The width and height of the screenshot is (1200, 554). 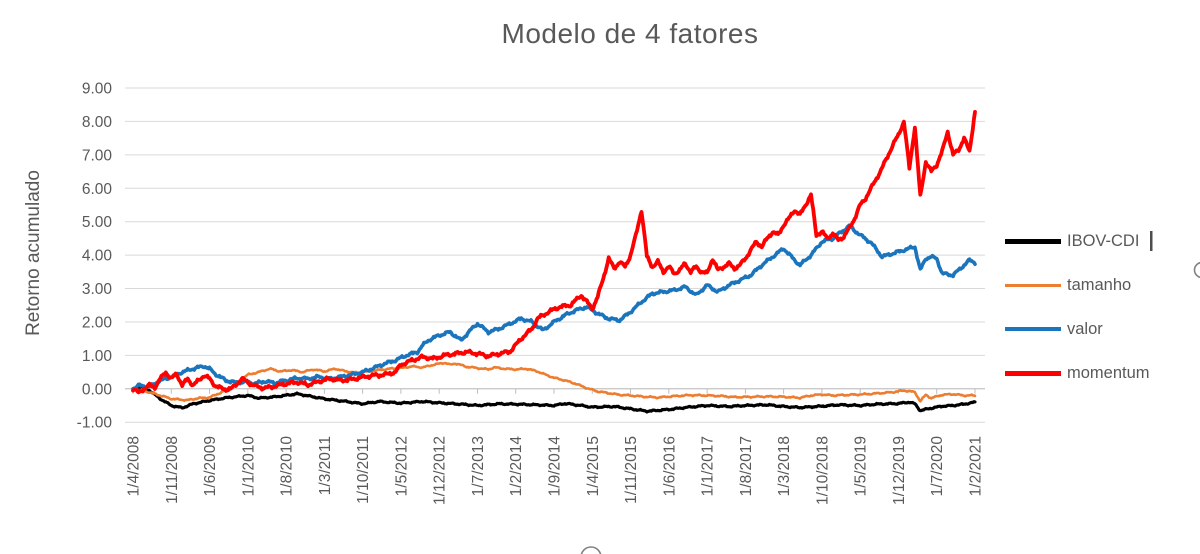 I want to click on x-tick-label: 1/10/2011, so click(x=363, y=470).